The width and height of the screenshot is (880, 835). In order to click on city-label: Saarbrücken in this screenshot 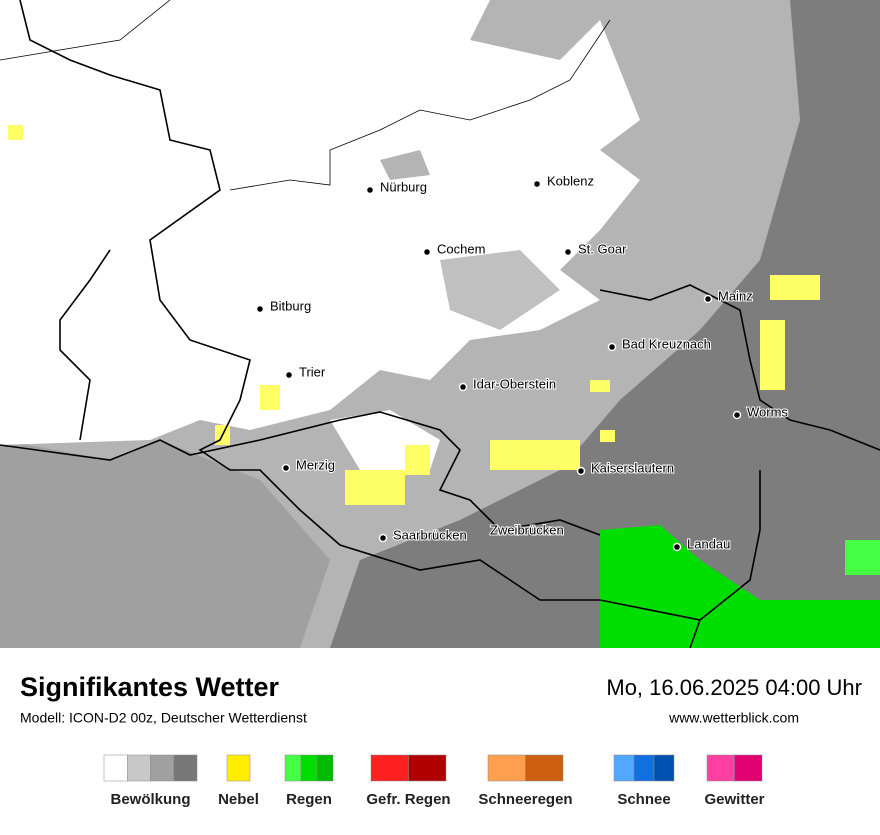, I will do `click(430, 534)`.